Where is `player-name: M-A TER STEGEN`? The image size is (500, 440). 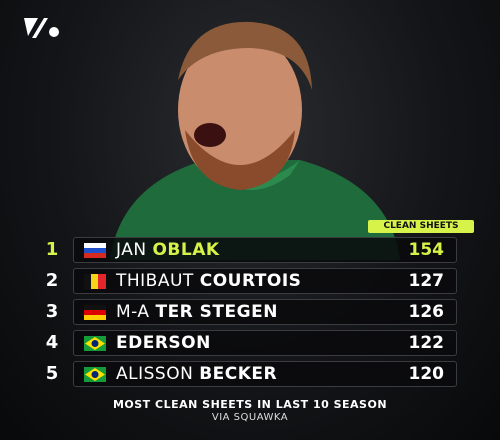
player-name: M-A TER STEGEN is located at coordinates (197, 312).